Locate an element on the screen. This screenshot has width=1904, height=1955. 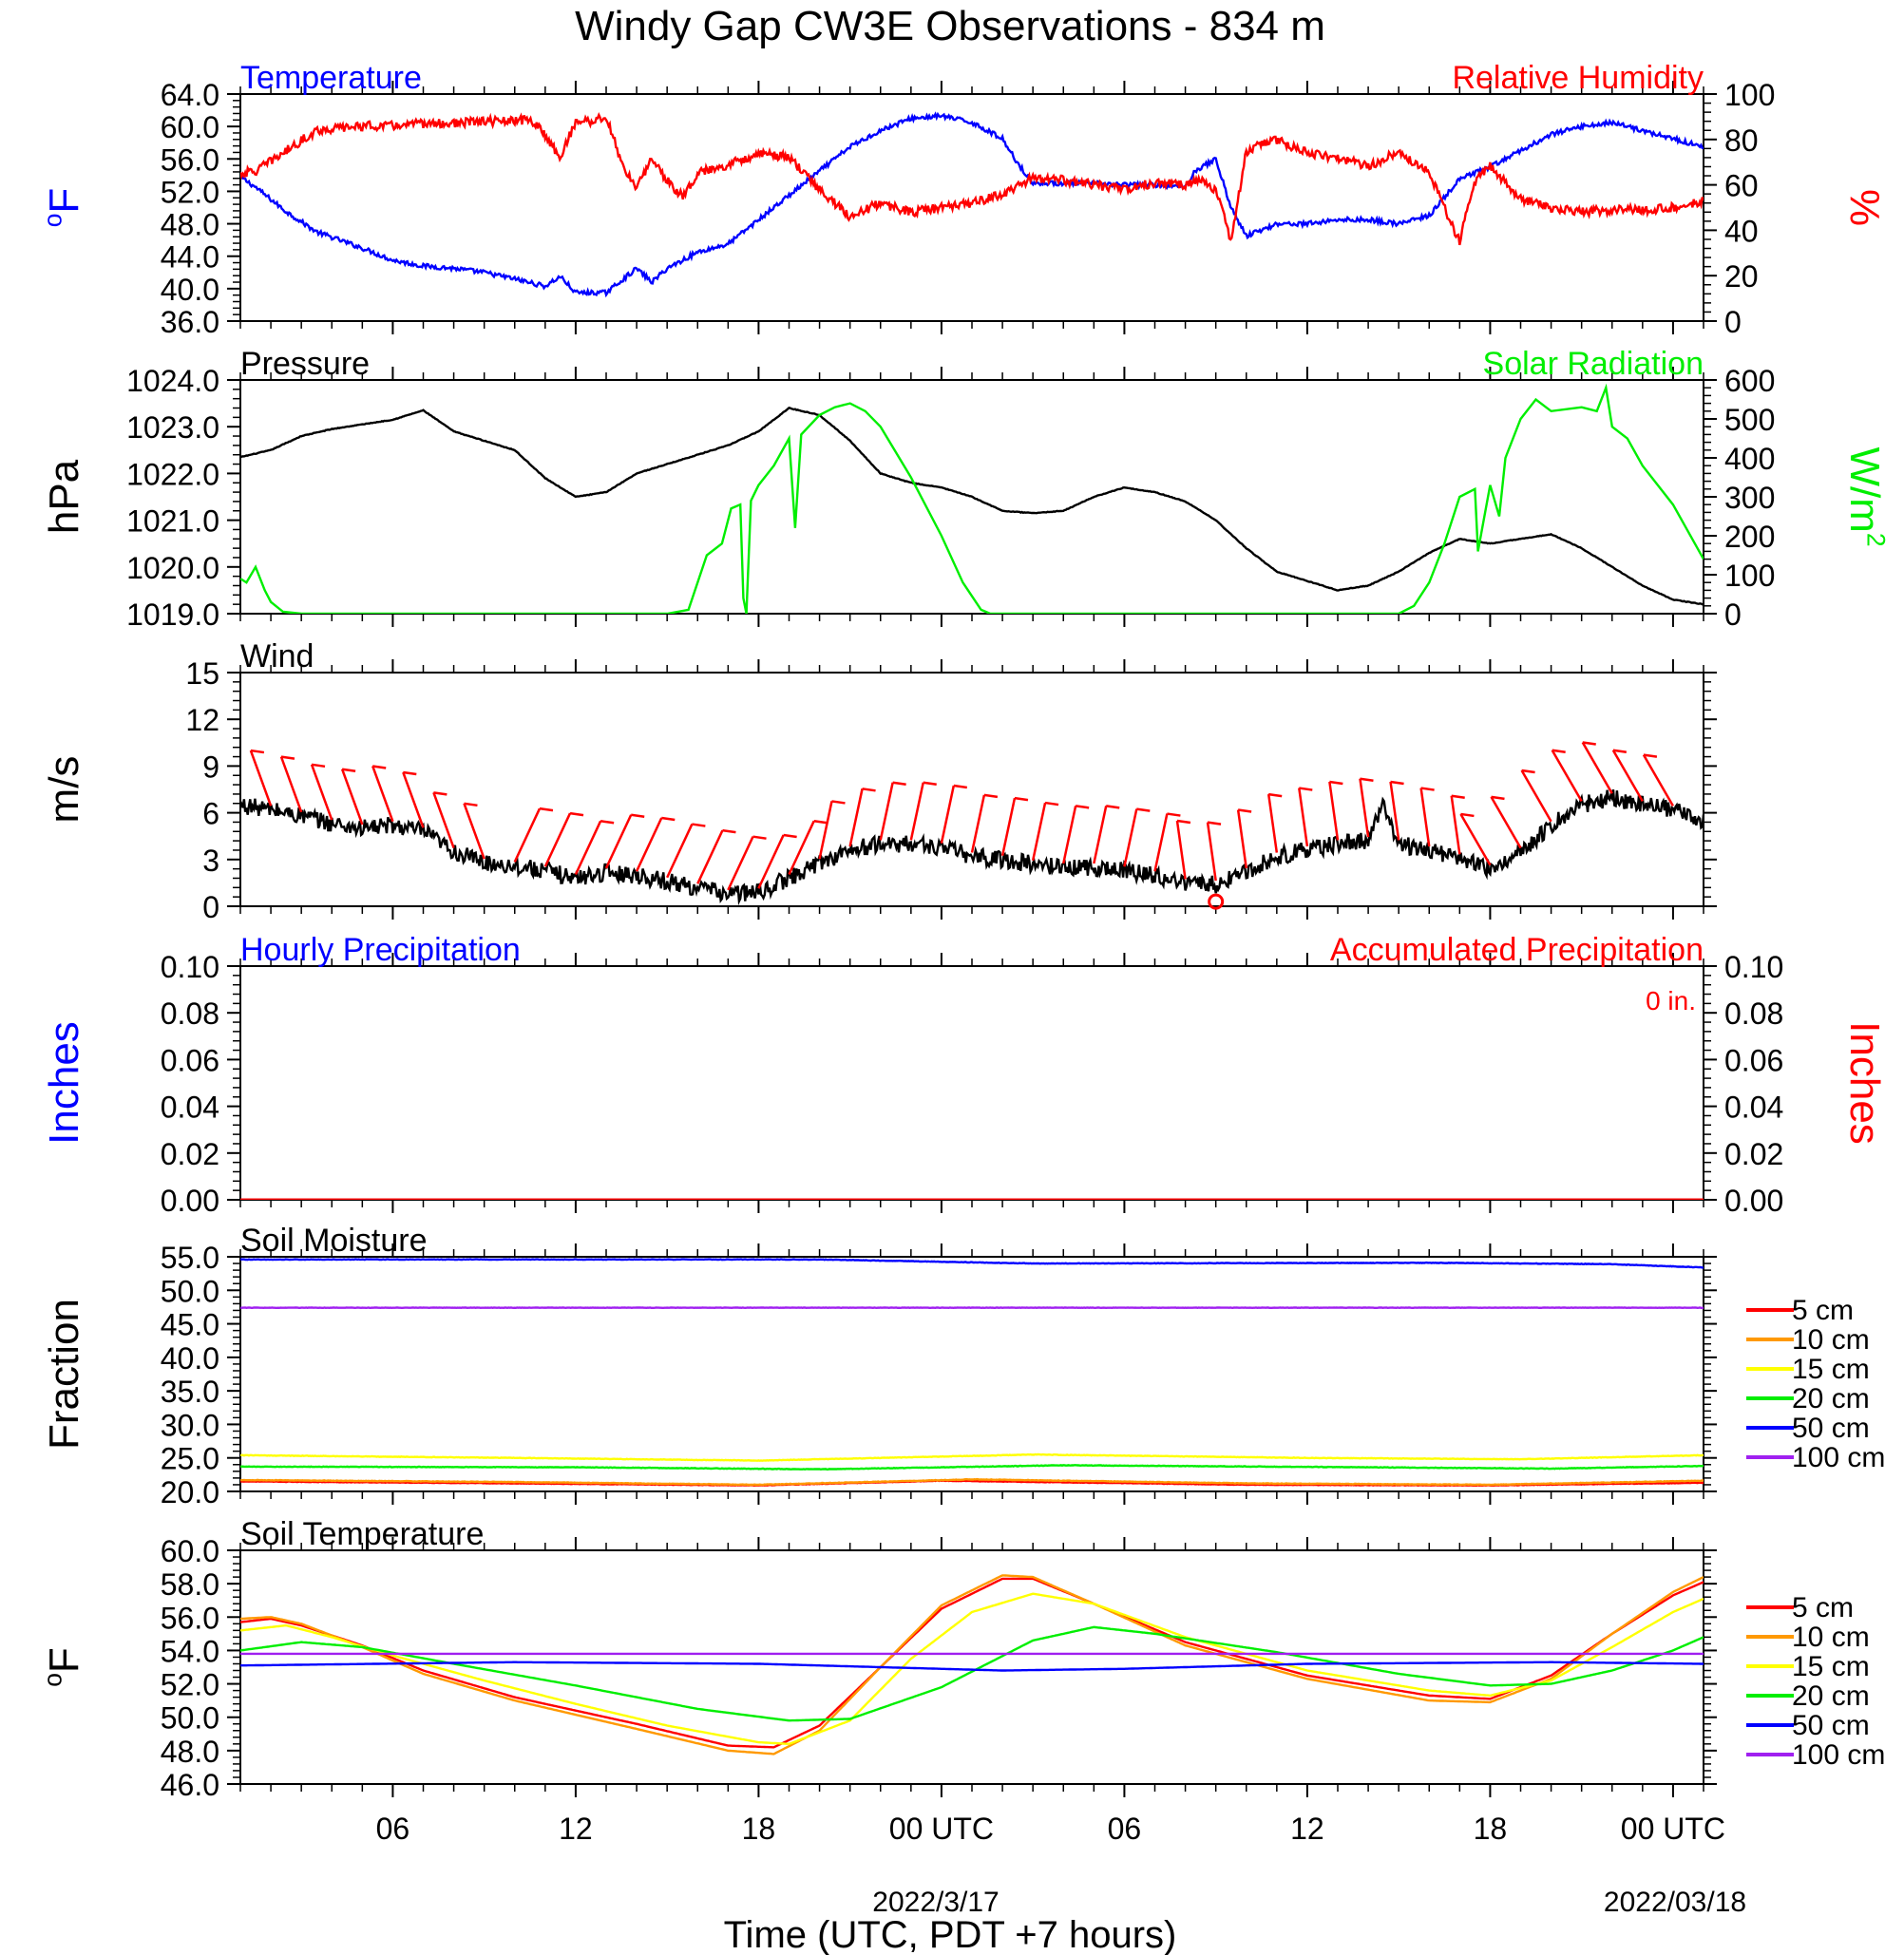
series-5-cm is located at coordinates (972, 1663).